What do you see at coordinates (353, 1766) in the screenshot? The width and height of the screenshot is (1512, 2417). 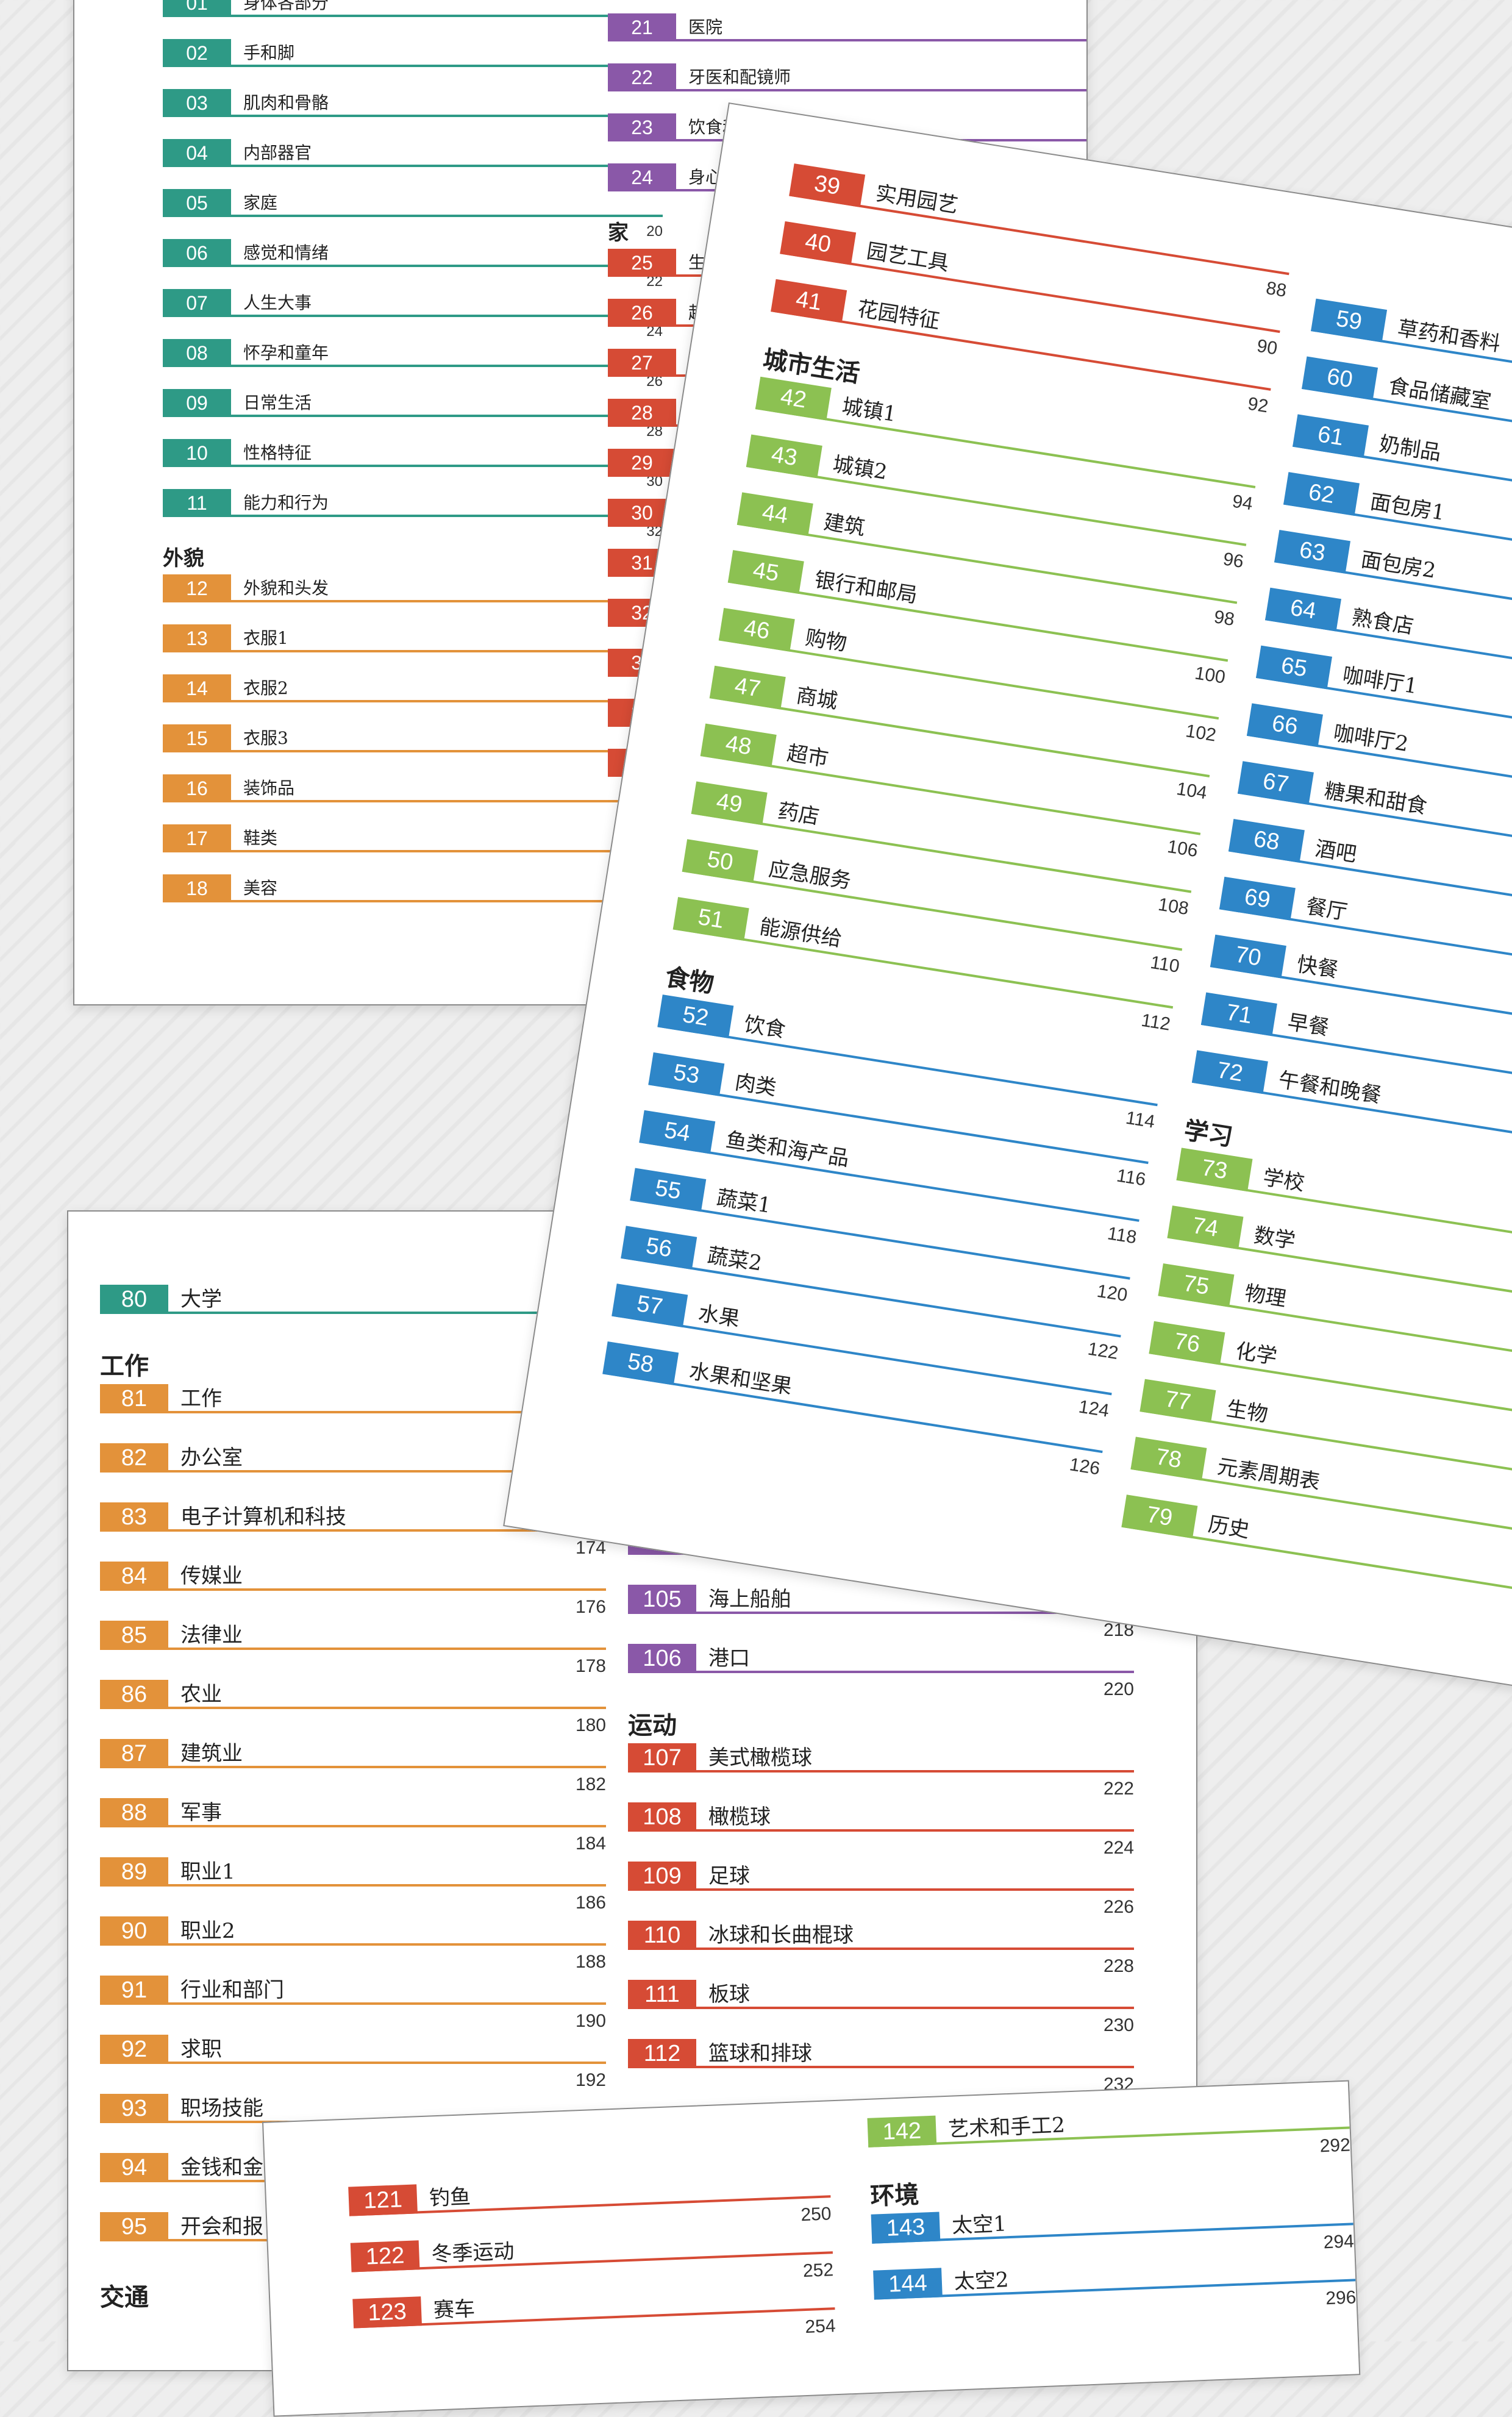 I see `toc-entry: 87 建筑业 182` at bounding box center [353, 1766].